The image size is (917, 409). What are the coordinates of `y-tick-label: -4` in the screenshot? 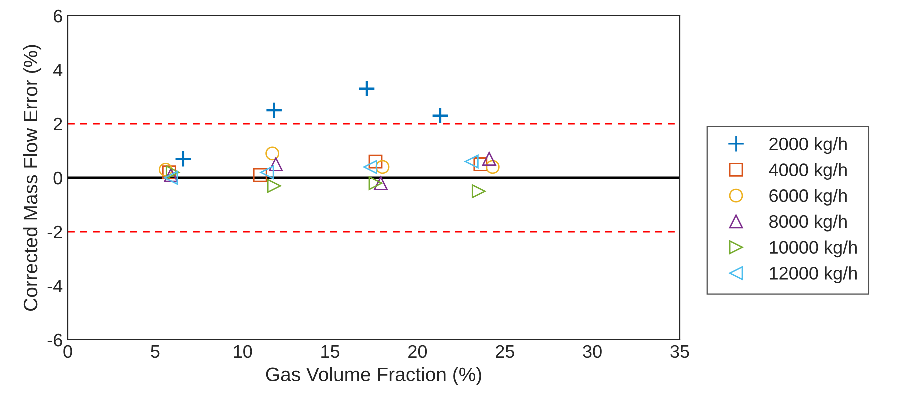 It's located at (55, 286).